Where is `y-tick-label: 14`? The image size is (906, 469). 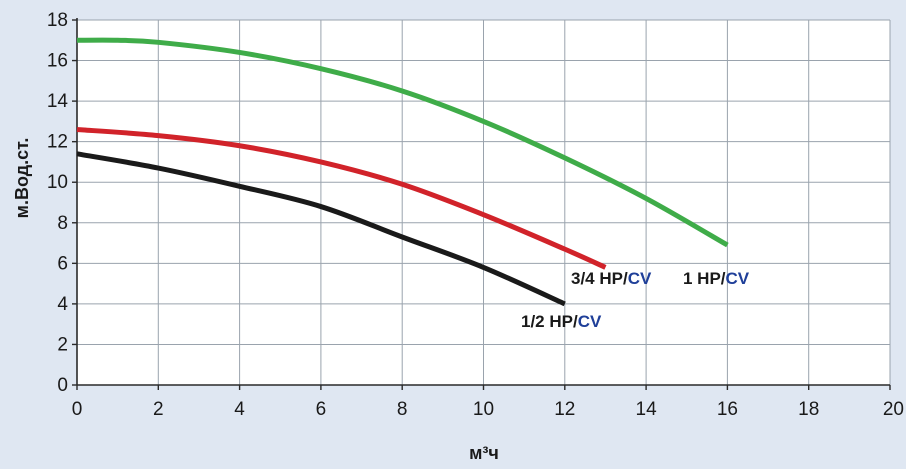 y-tick-label: 14 is located at coordinates (58, 101).